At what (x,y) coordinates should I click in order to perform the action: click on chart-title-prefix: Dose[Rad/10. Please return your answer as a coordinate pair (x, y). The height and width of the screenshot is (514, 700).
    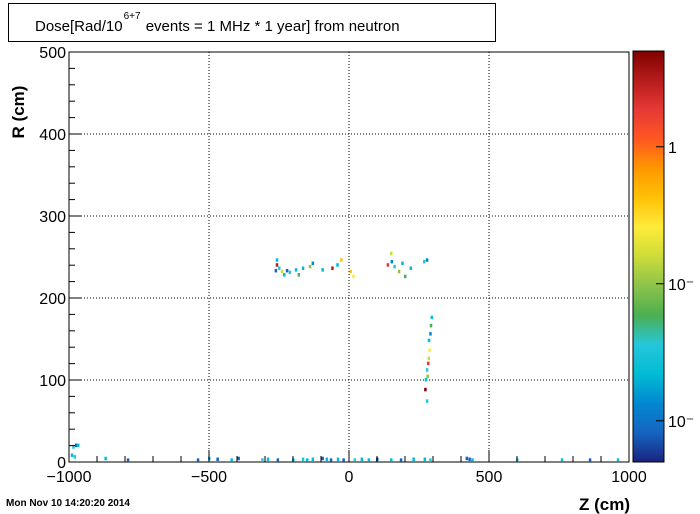
    Looking at the image, I should click on (79, 26).